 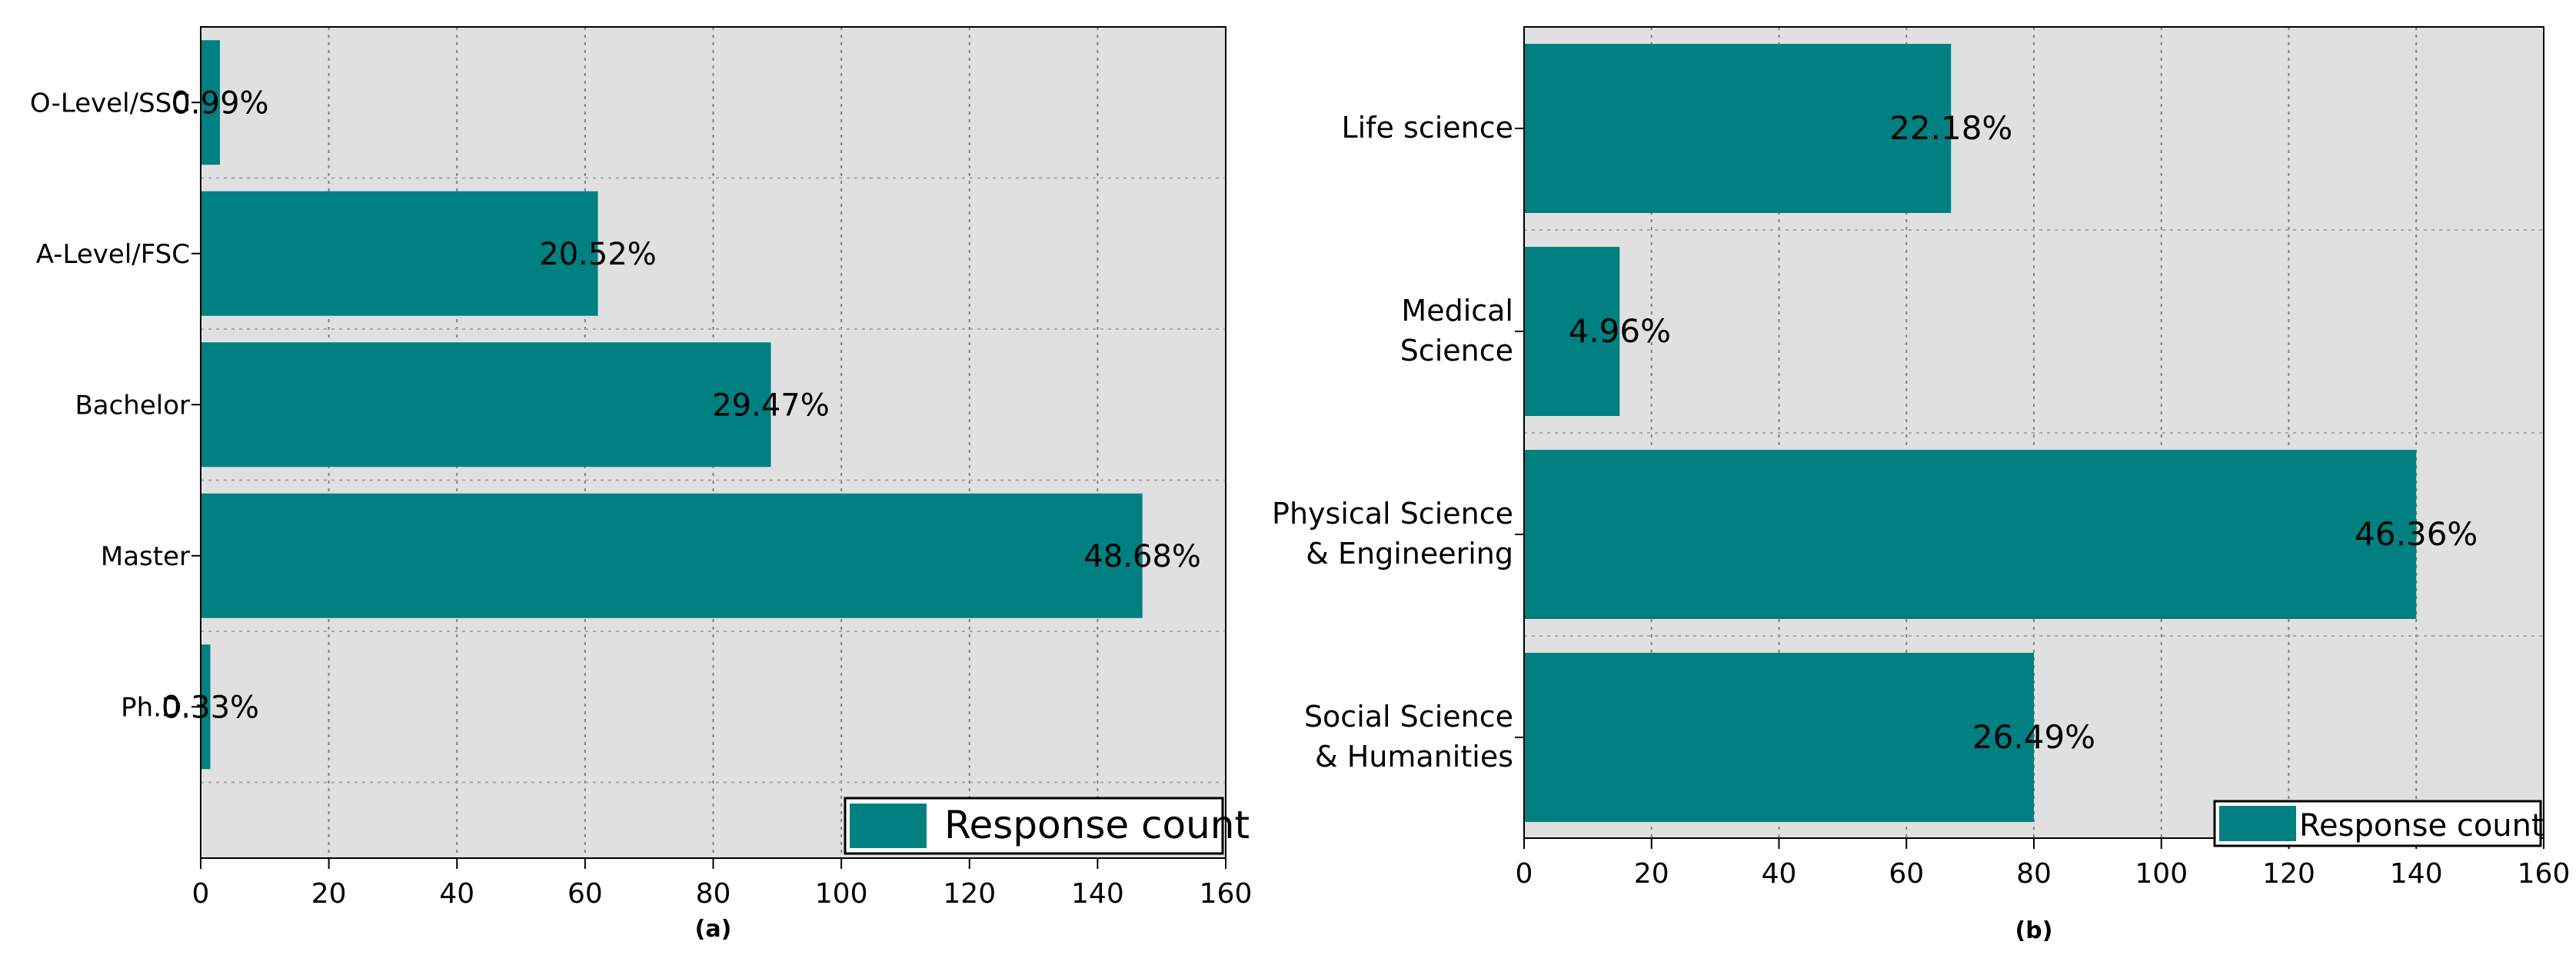 I want to click on category-label: Physical Science, so click(x=1393, y=514).